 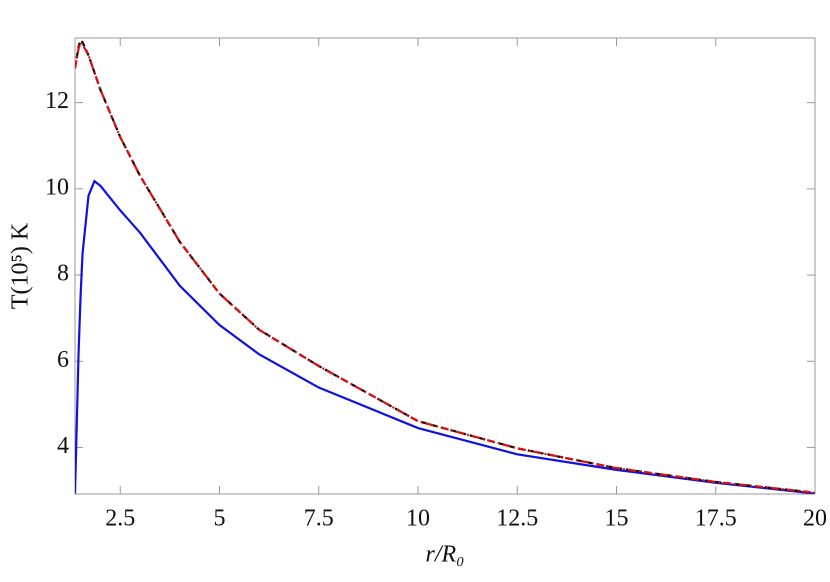 I want to click on x-tick-label: 7.5, so click(x=319, y=519).